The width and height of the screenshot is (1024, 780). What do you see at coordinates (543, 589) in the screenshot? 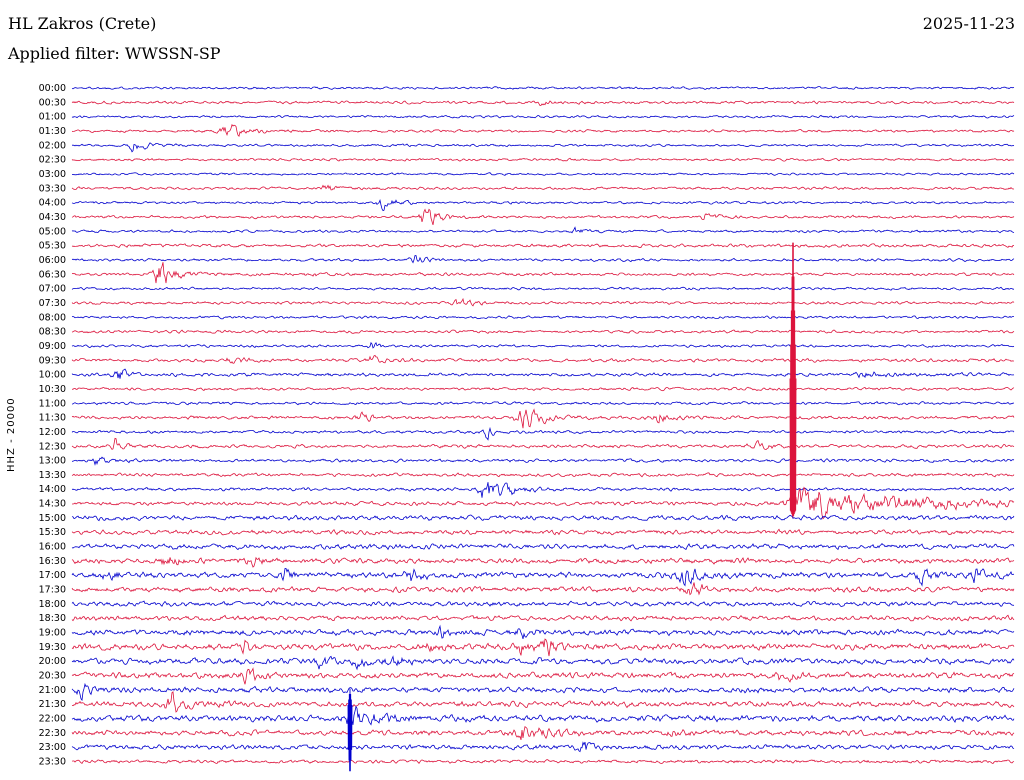
I see `trace-row-17:30` at bounding box center [543, 589].